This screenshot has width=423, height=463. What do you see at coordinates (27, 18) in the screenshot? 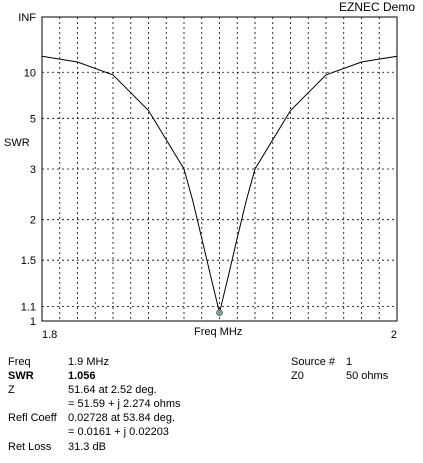
I see `y-tick-label: INF` at bounding box center [27, 18].